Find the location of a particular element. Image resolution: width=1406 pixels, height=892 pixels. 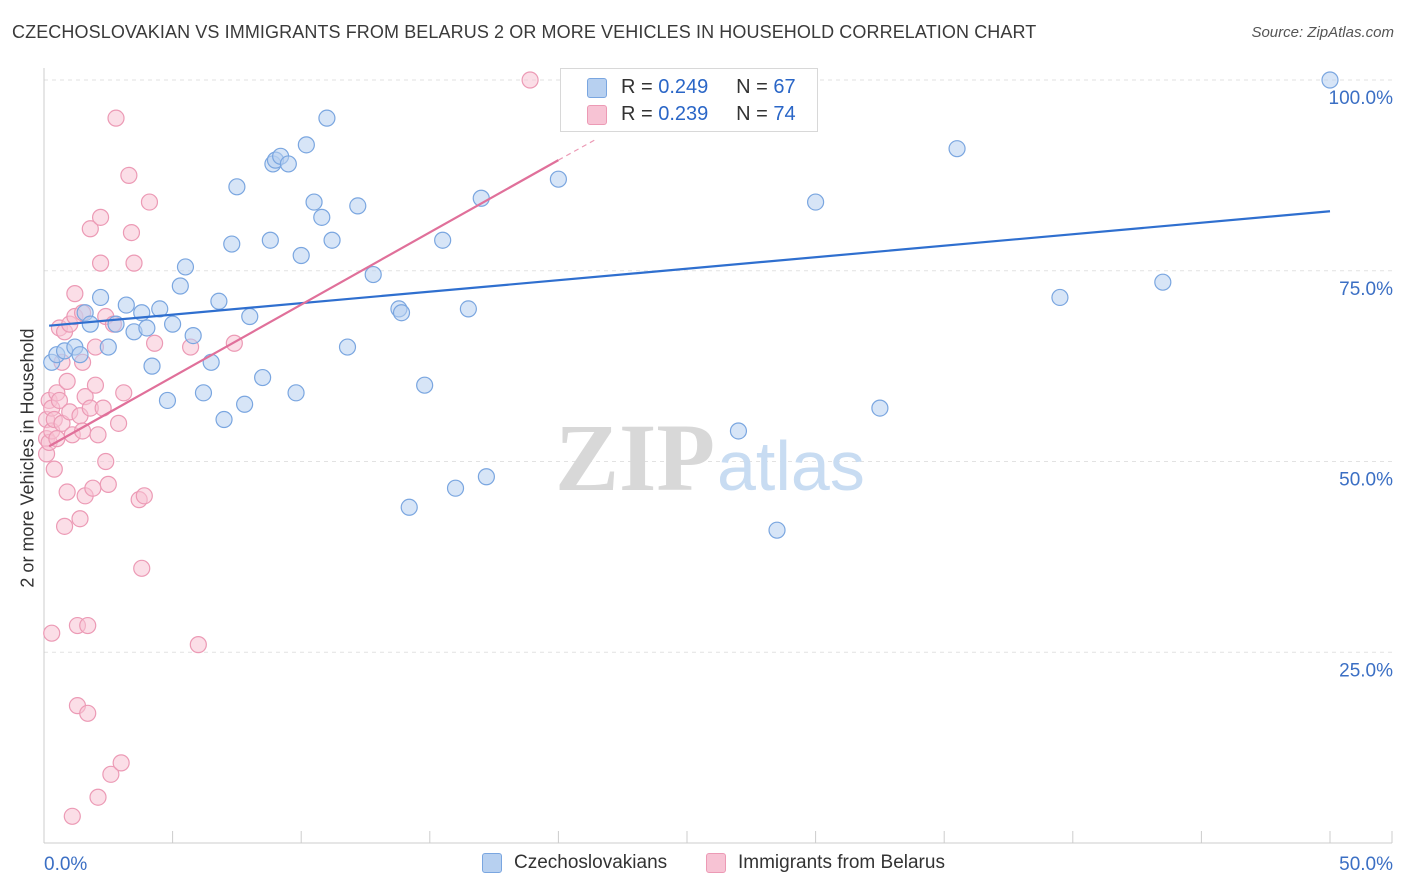

legend-swatch-blue is located at coordinates (597, 88).